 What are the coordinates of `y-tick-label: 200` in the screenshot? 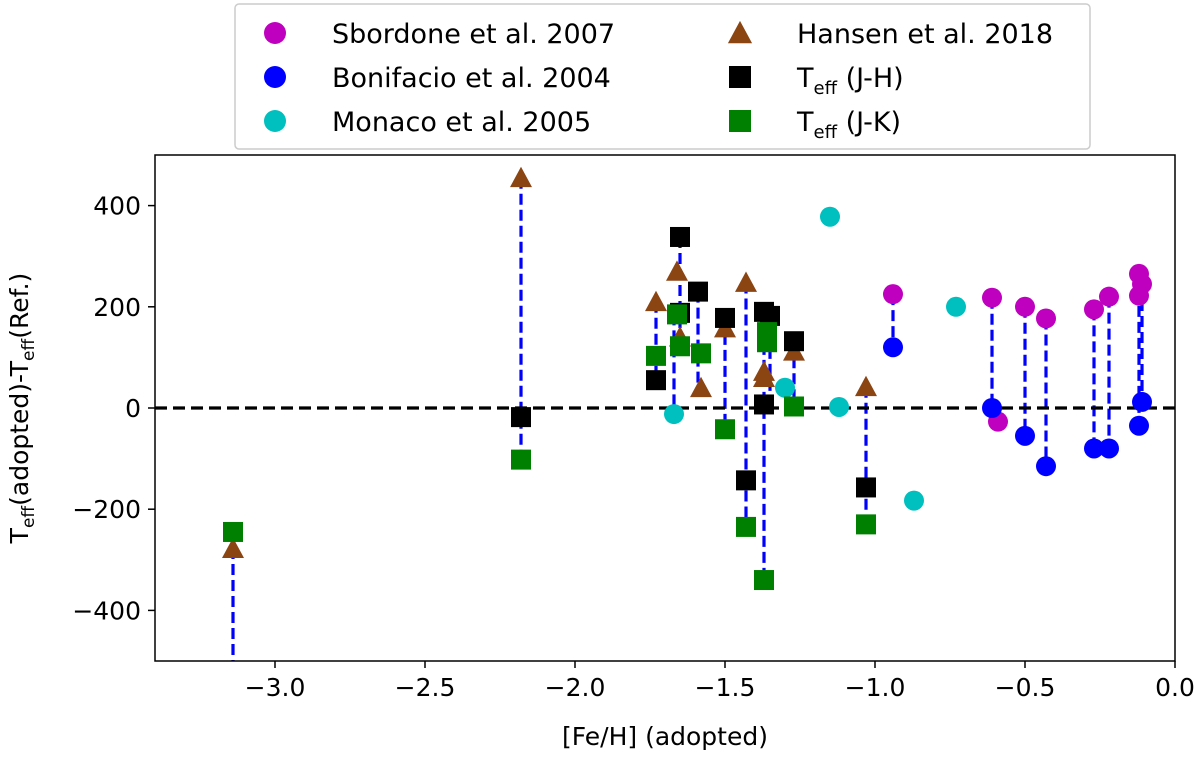 It's located at (117, 307).